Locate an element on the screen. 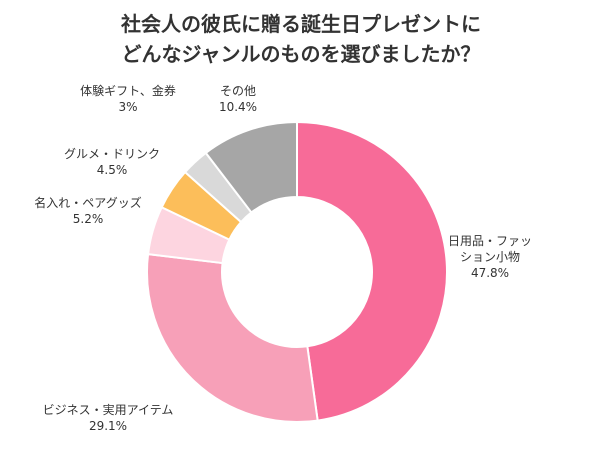 The width and height of the screenshot is (602, 451). value-label: 3% is located at coordinates (128, 107).